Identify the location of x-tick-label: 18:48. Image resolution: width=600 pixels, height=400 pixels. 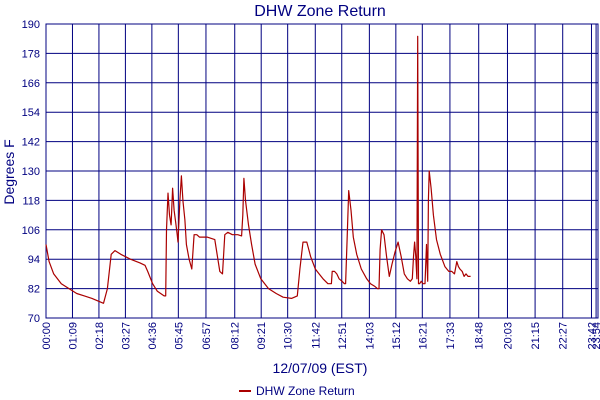
(480, 336).